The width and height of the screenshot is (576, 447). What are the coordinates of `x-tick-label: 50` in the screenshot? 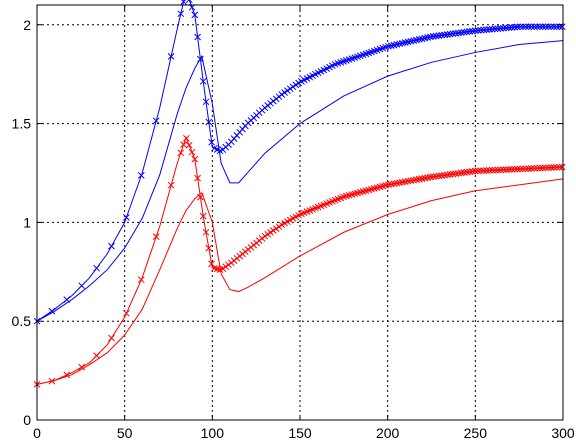 It's located at (125, 433).